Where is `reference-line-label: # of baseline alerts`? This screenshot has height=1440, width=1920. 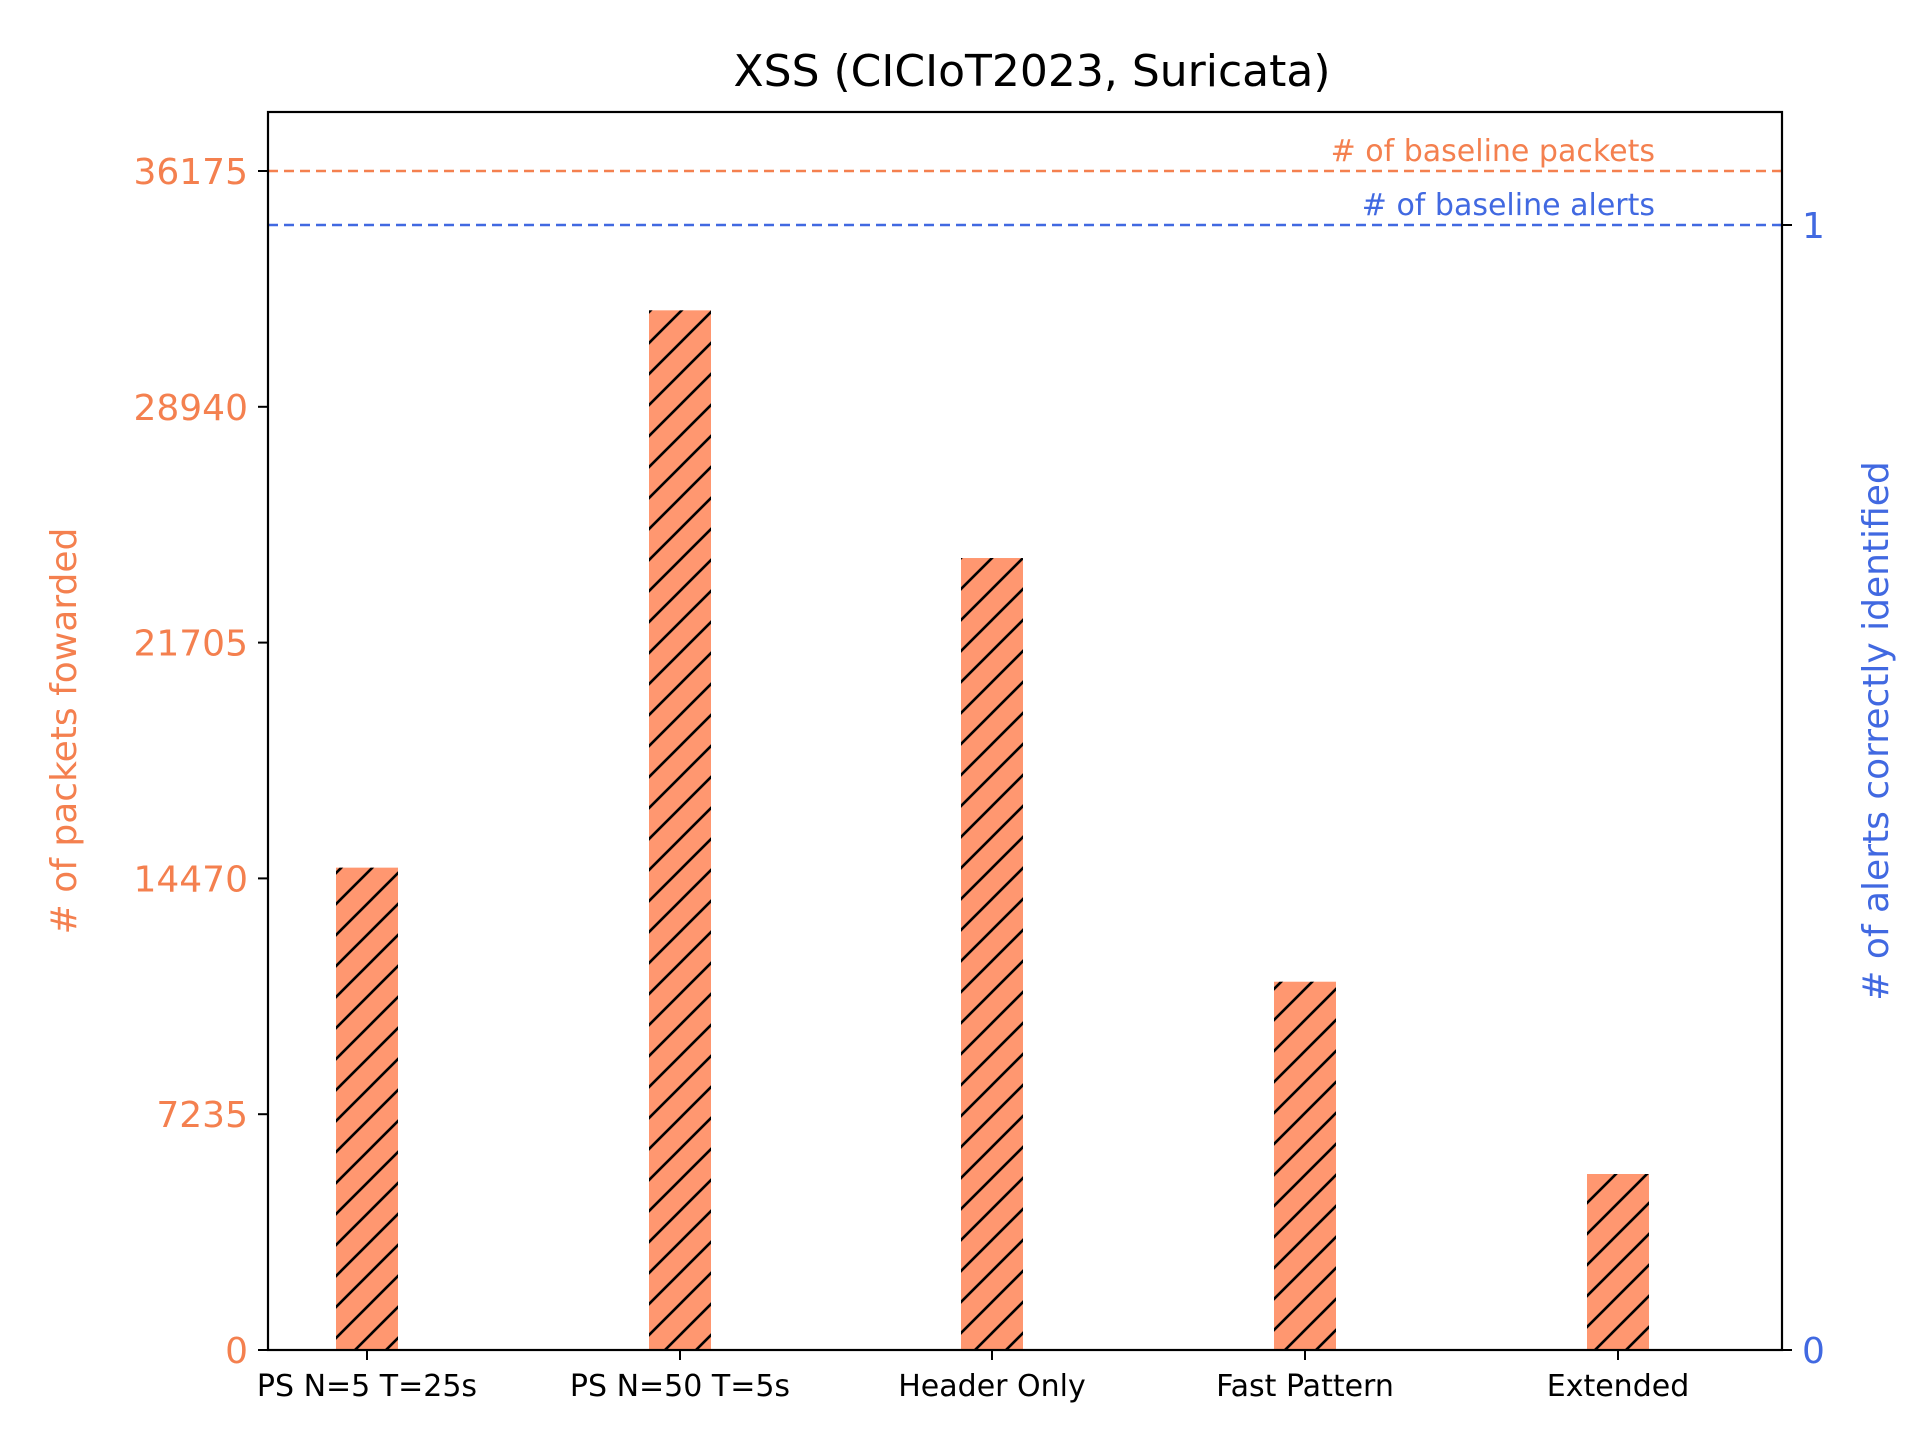
reference-line-label: # of baseline alerts is located at coordinates (1508, 205).